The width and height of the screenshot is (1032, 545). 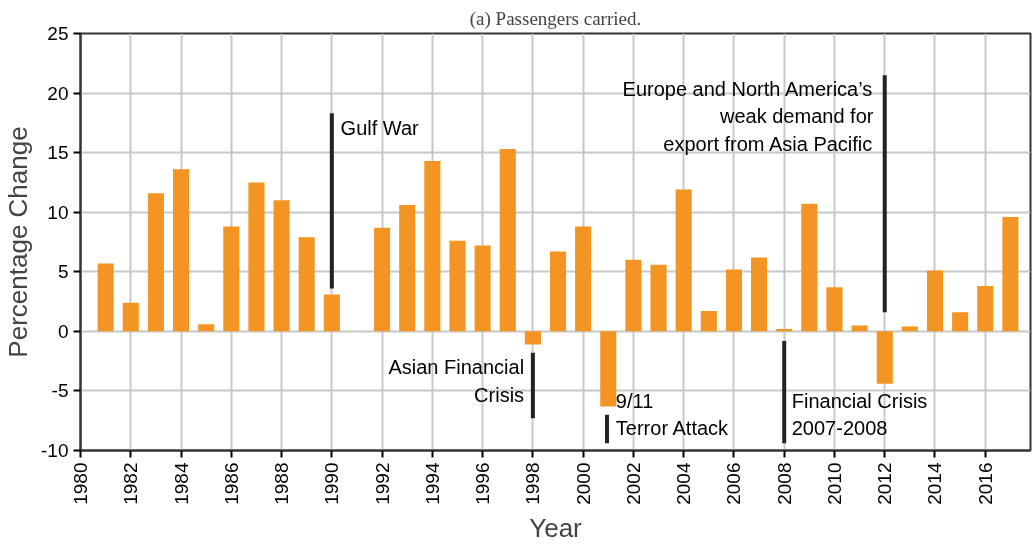 What do you see at coordinates (282, 483) in the screenshot?
I see `x-tick-label: 1988` at bounding box center [282, 483].